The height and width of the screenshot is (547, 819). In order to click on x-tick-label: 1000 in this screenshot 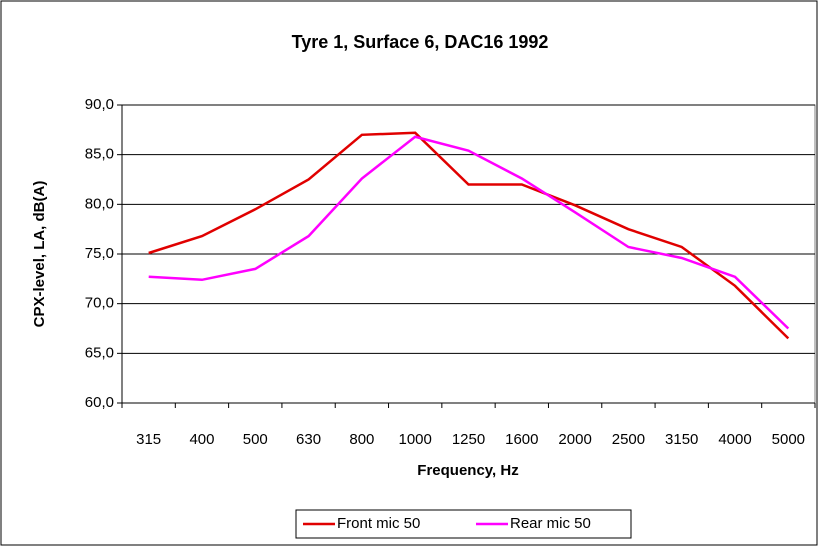, I will do `click(415, 439)`.